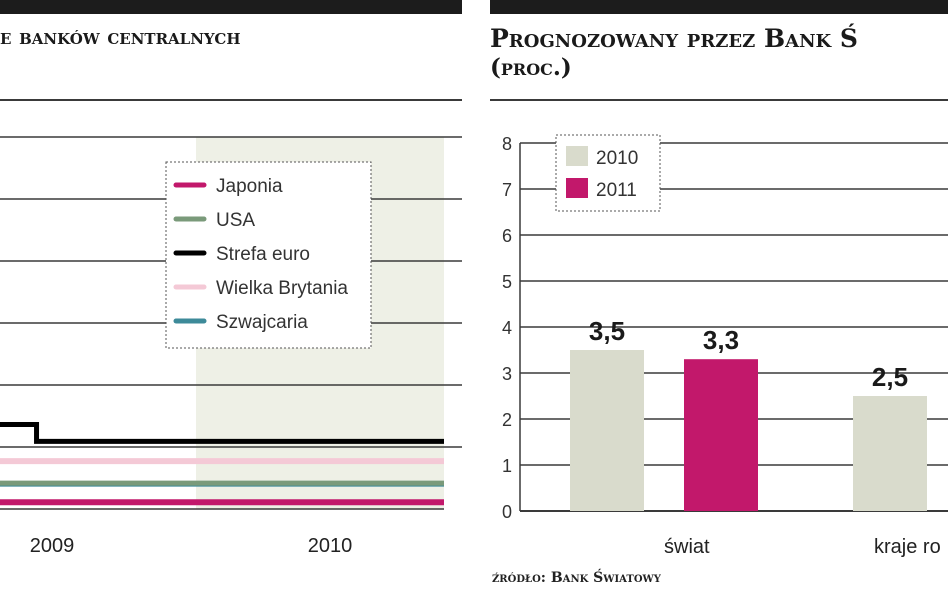  What do you see at coordinates (262, 322) in the screenshot?
I see `legend-label: Szwajcaria` at bounding box center [262, 322].